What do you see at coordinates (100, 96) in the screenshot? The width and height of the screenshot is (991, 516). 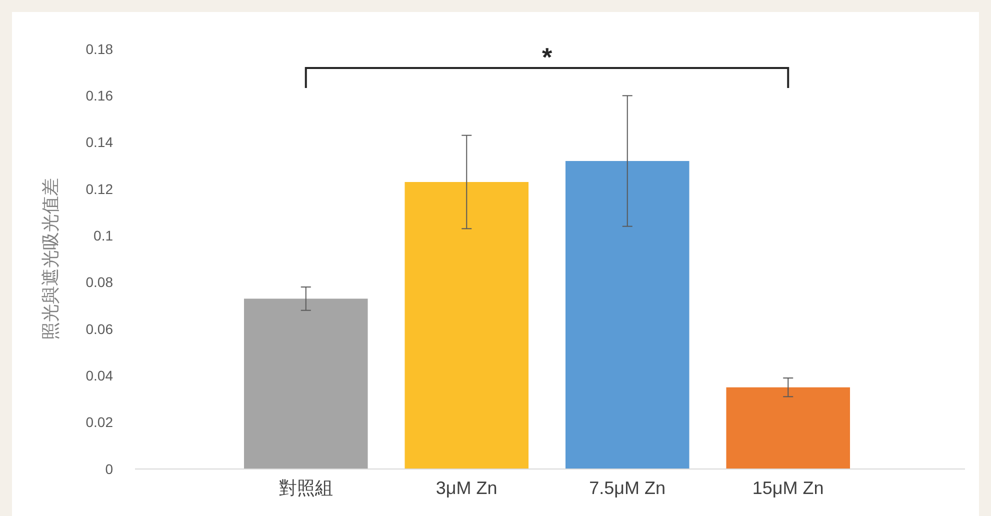 I see `y-tick-label: 0.16` at bounding box center [100, 96].